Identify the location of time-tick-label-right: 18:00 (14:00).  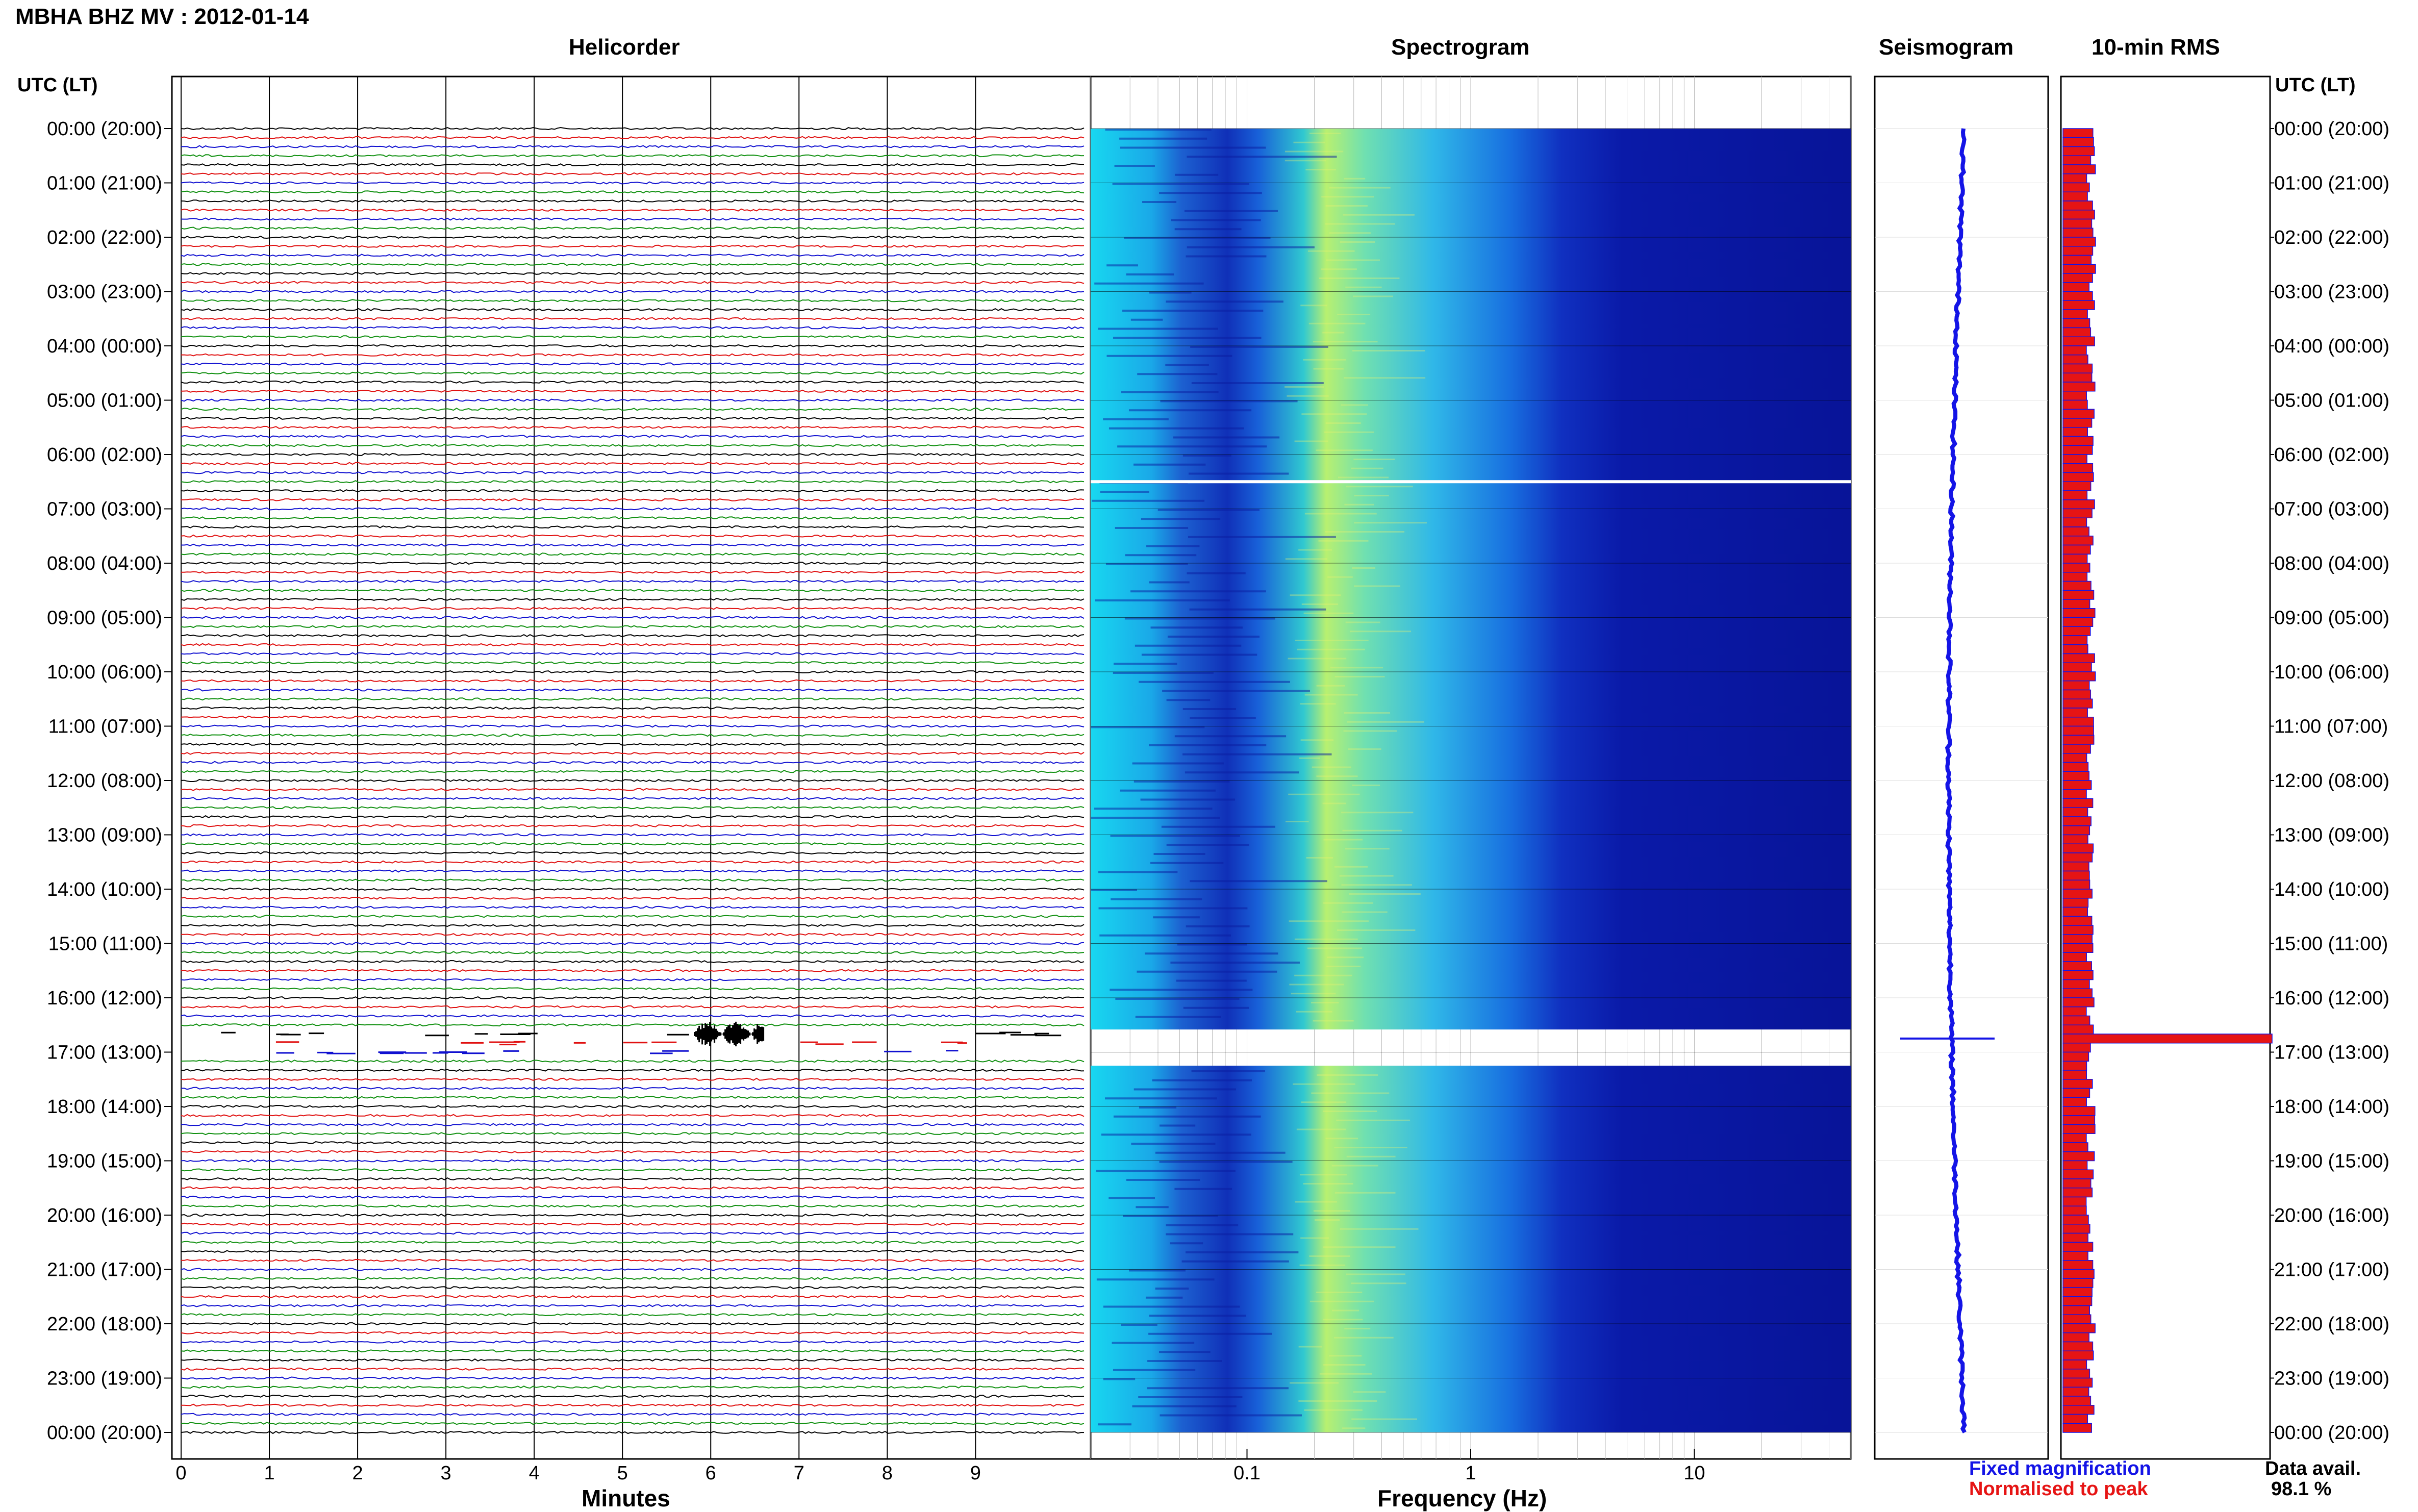
(2332, 1107).